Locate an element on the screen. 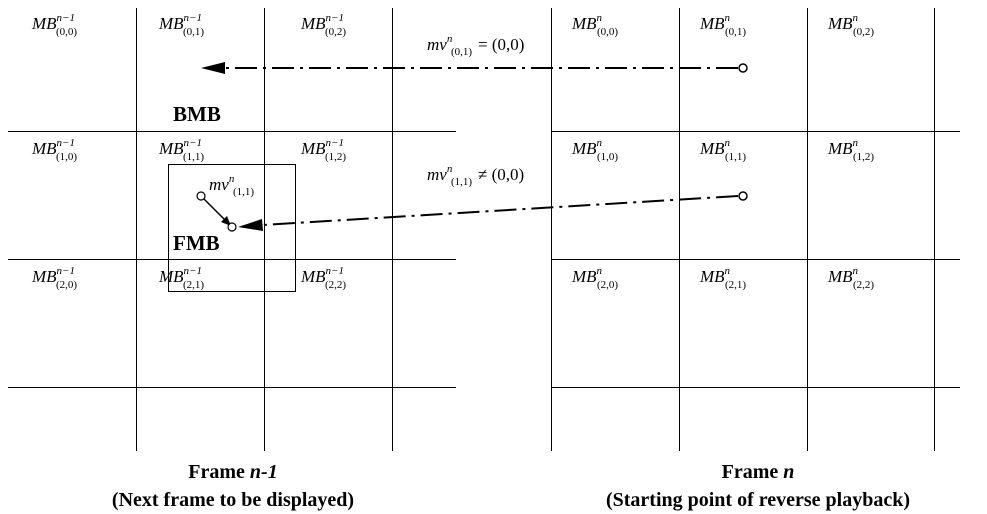 This screenshot has height=514, width=987. mv-arrow-mid is located at coordinates (493, 211).